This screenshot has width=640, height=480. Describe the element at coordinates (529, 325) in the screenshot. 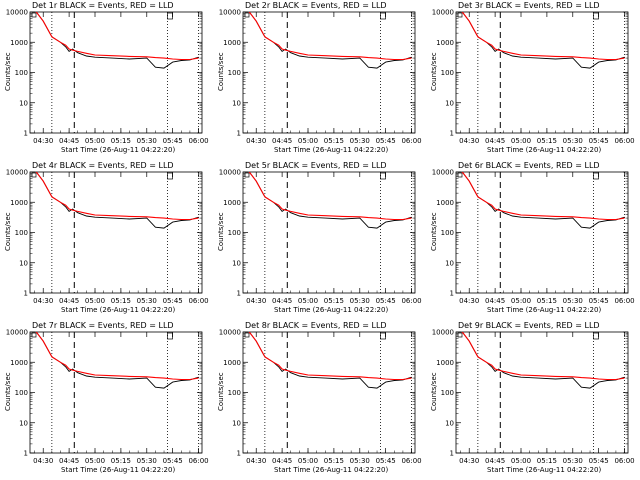

I see `chart-title: Det 9r BLACK = Events, RED = LLD` at that location.